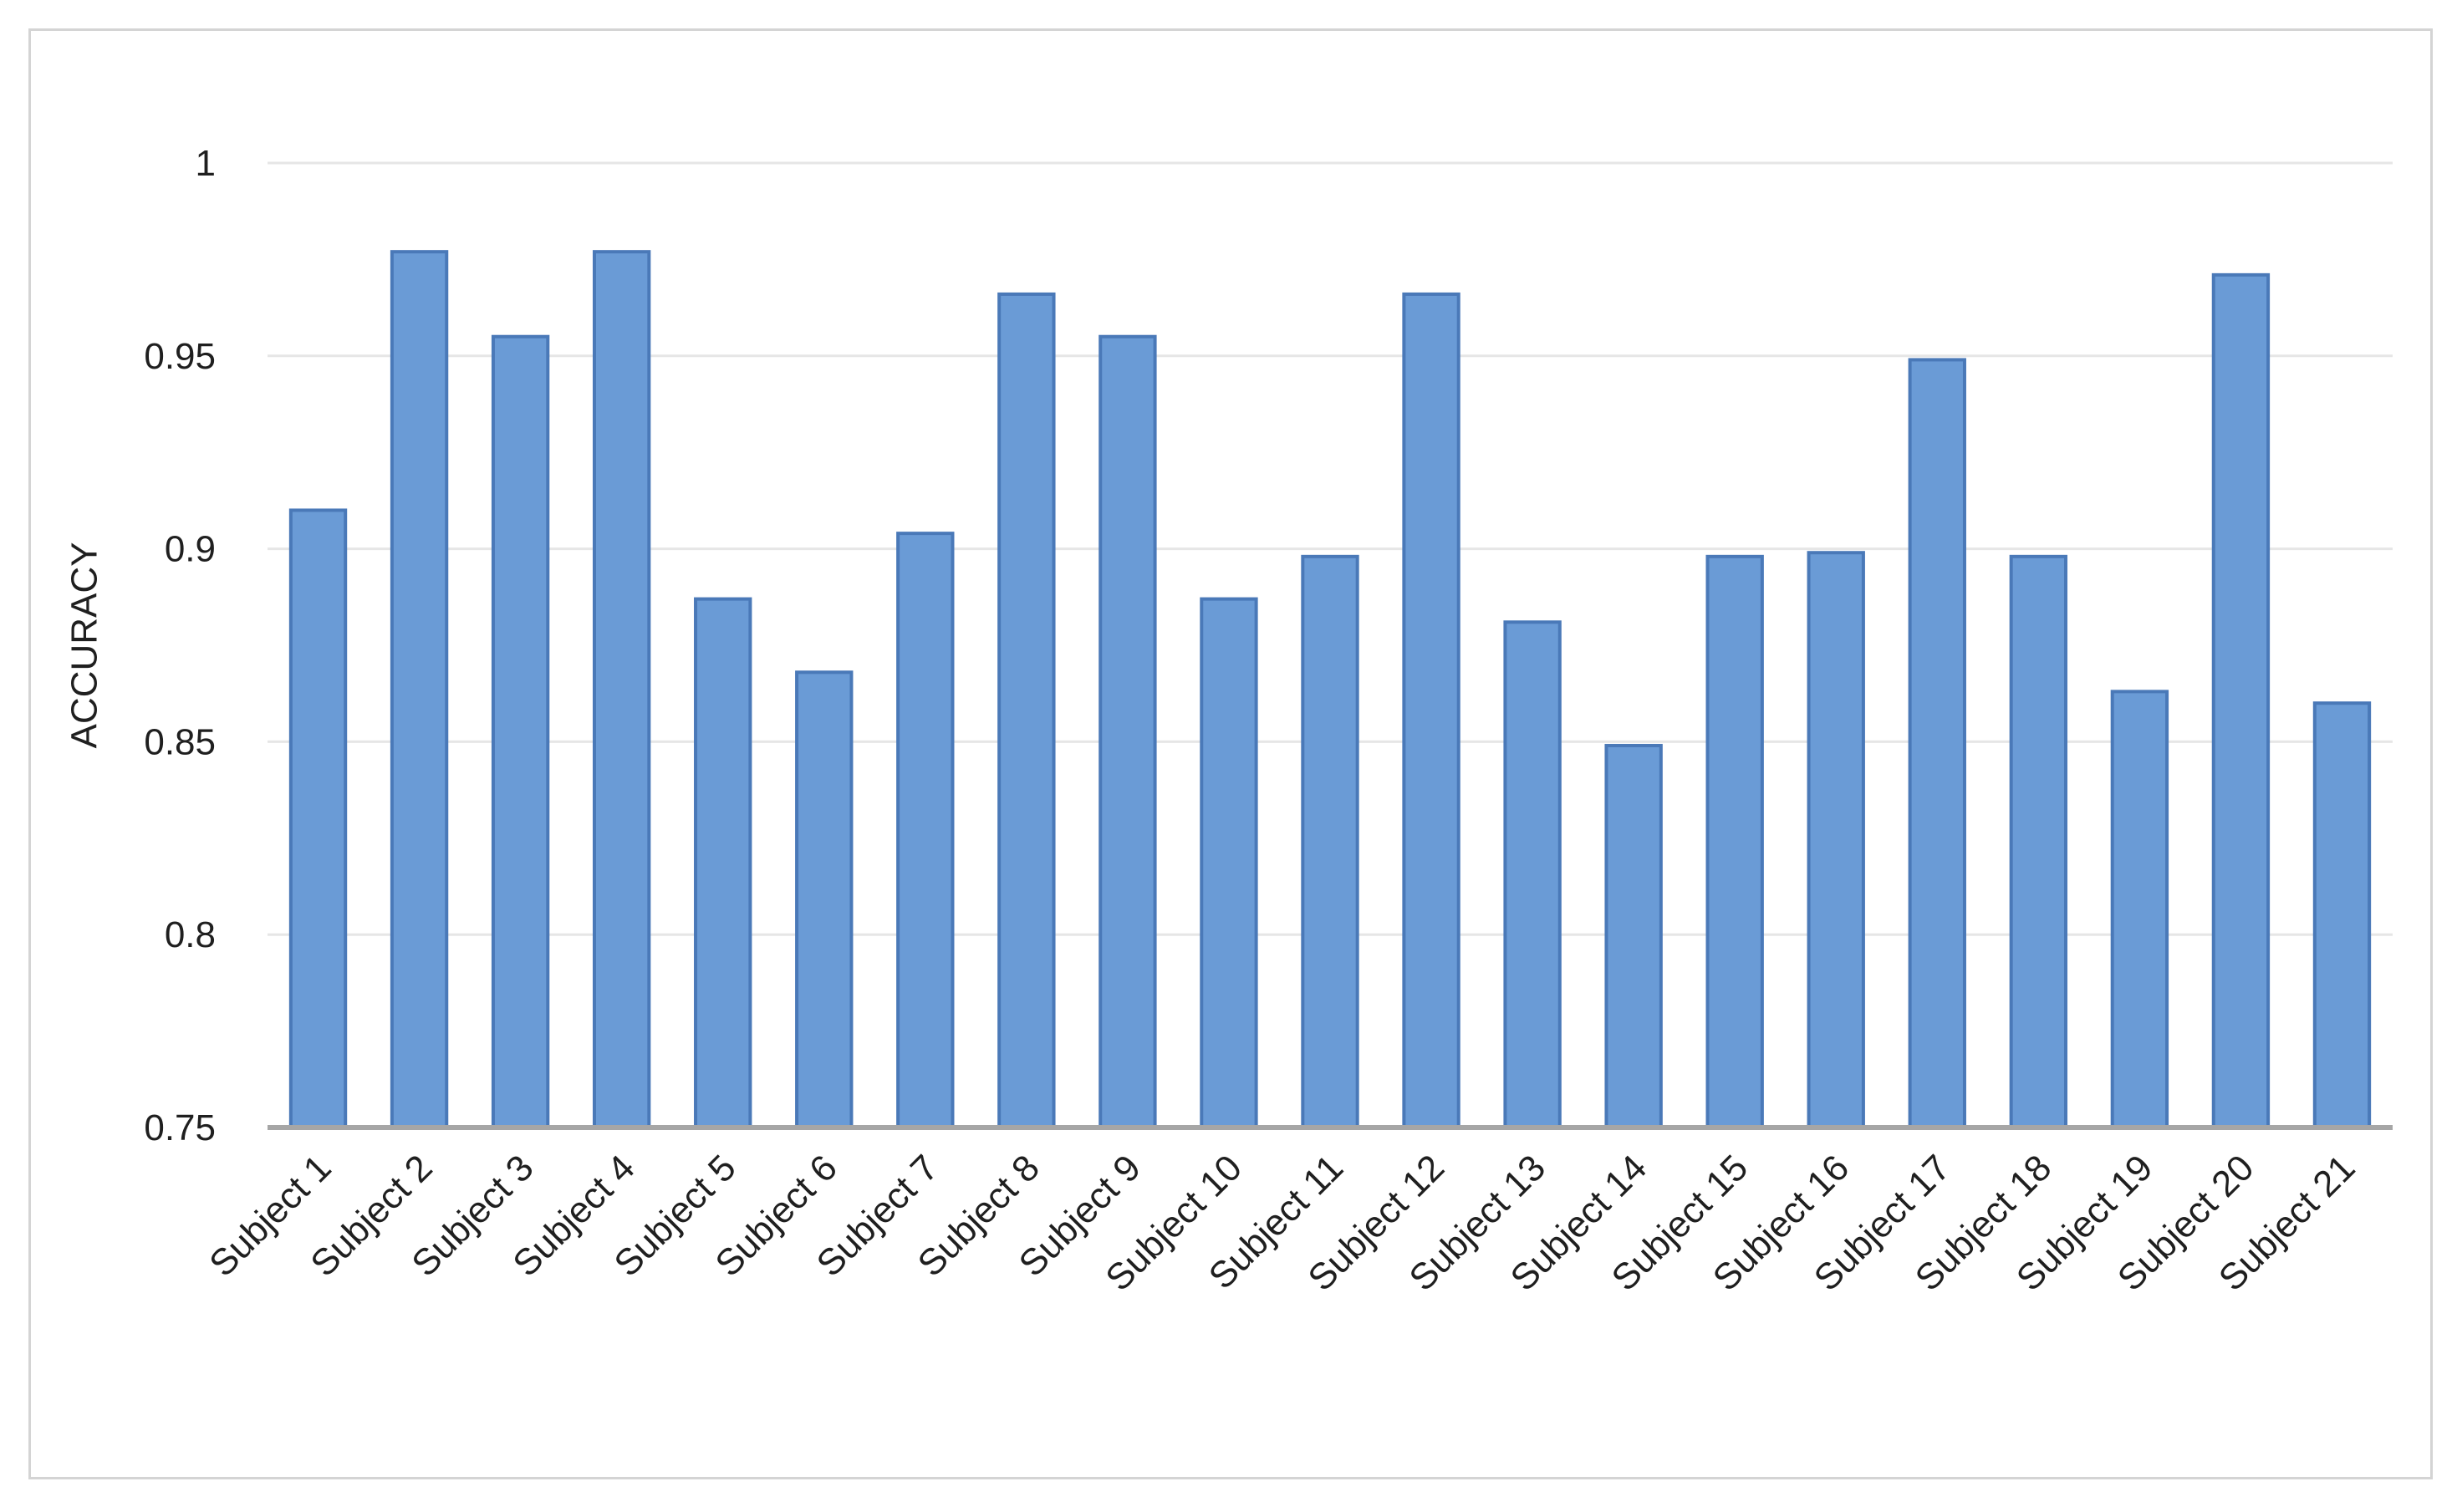  What do you see at coordinates (206, 163) in the screenshot?
I see `y-tick-label: 1` at bounding box center [206, 163].